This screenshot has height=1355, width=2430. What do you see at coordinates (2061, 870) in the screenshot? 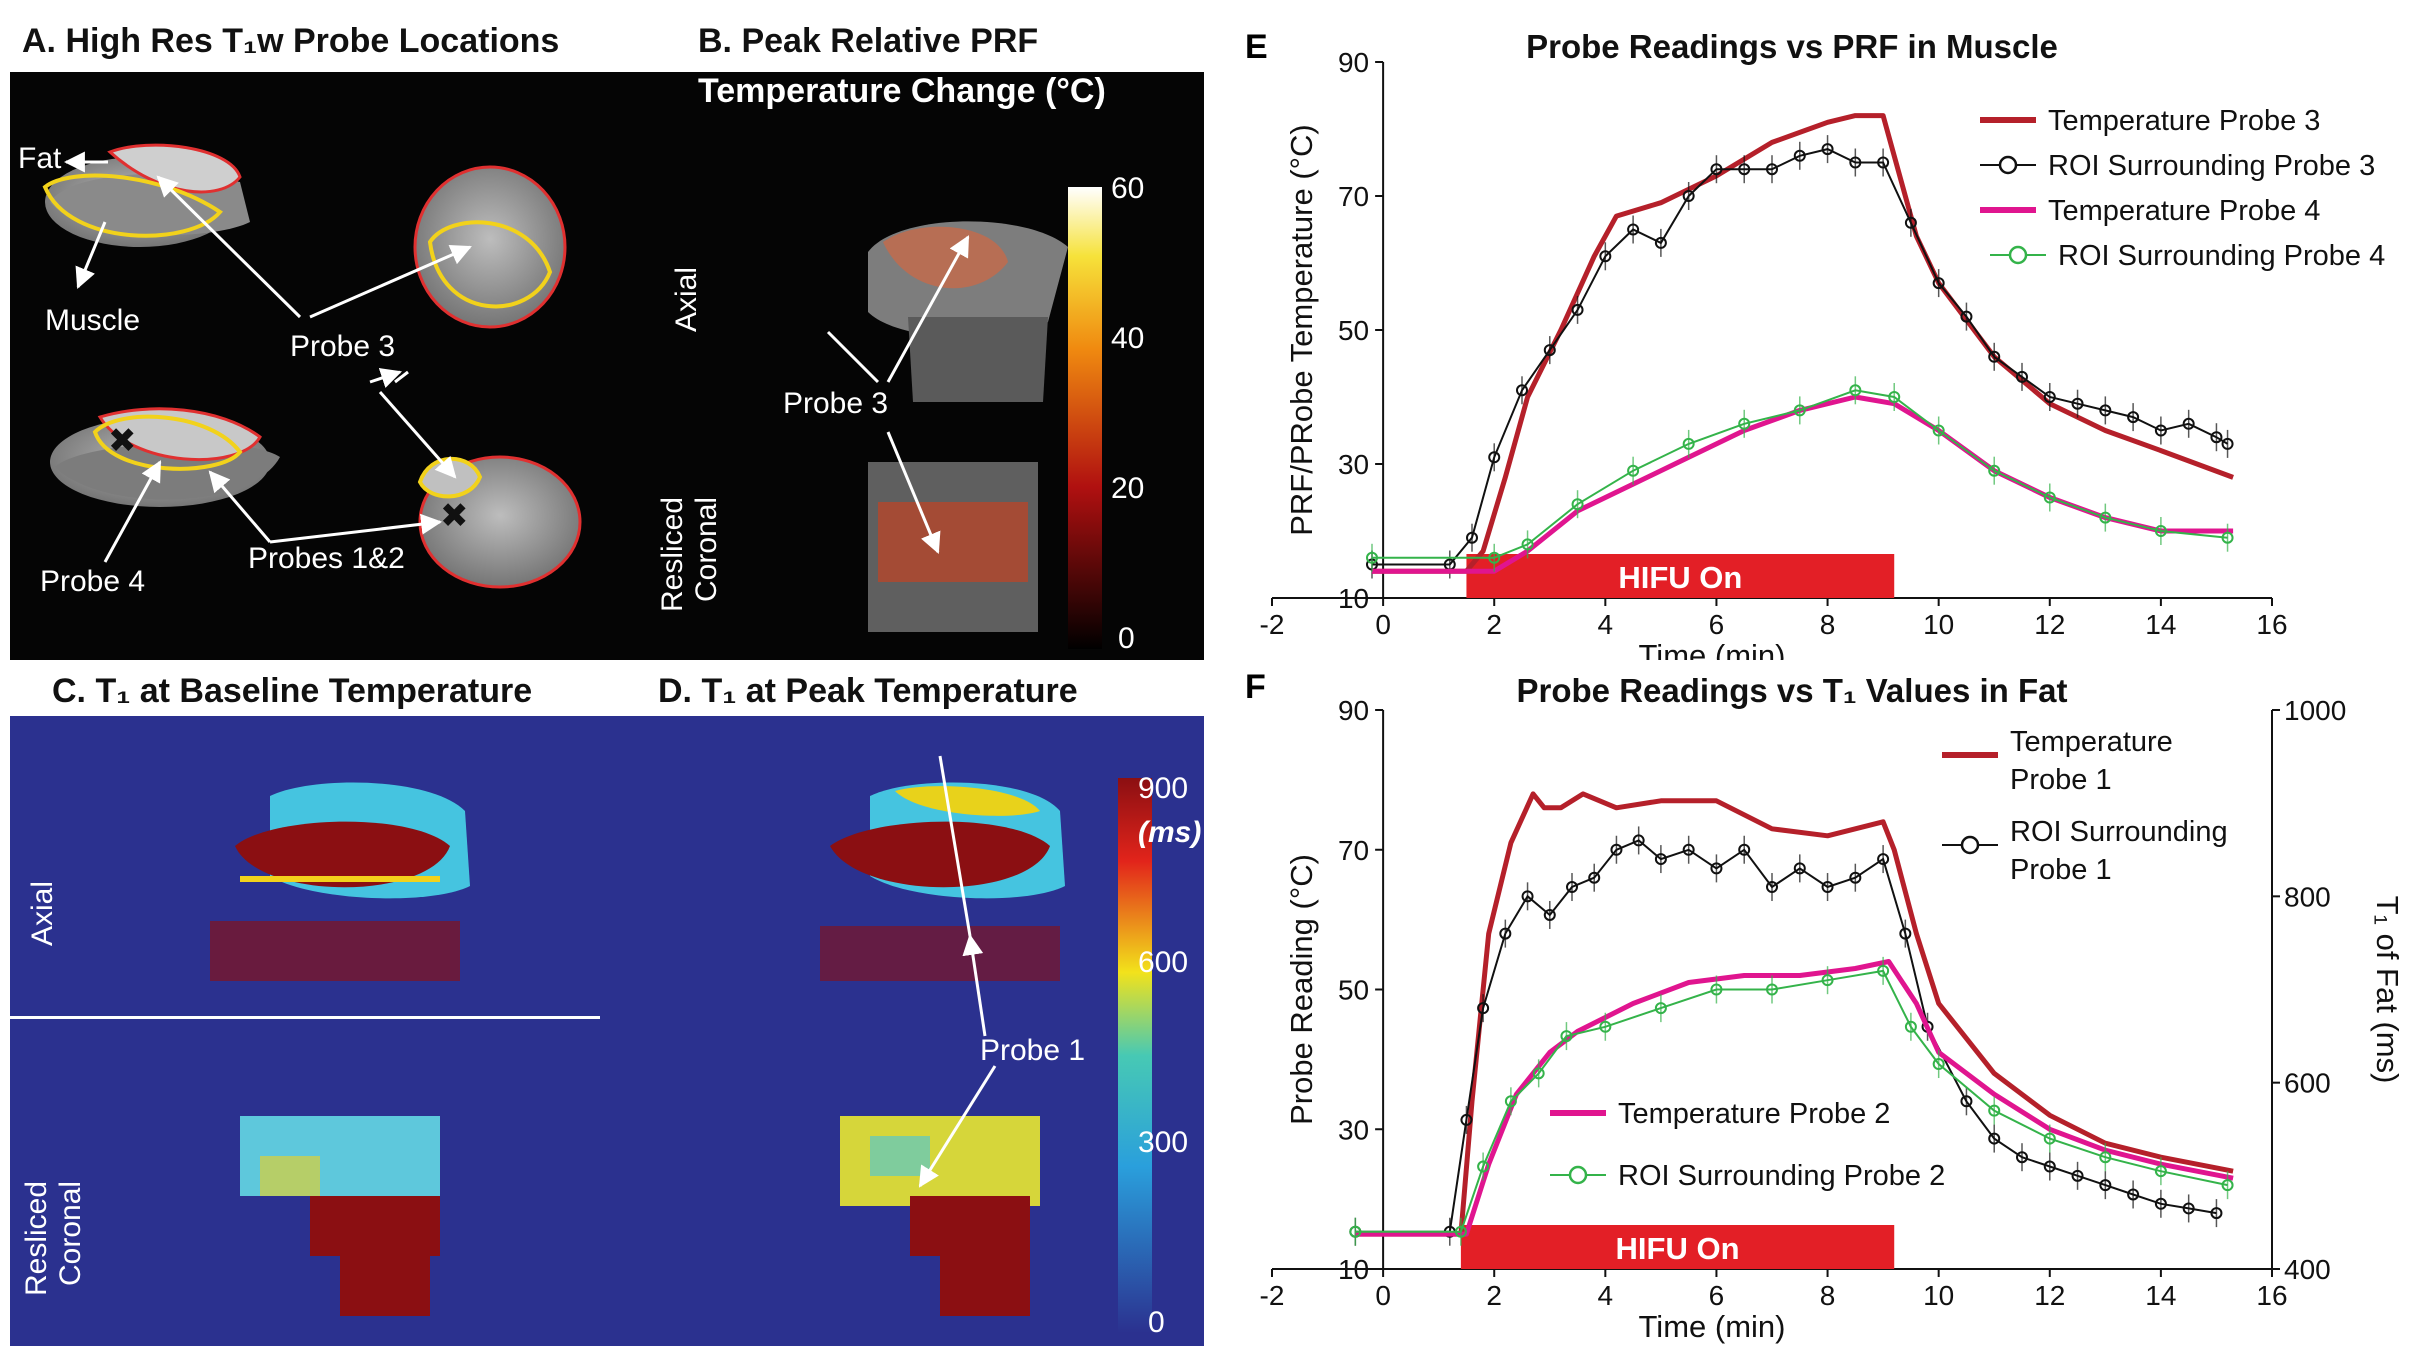
I see `chart-f-legend-label: Probe 1` at bounding box center [2061, 870].